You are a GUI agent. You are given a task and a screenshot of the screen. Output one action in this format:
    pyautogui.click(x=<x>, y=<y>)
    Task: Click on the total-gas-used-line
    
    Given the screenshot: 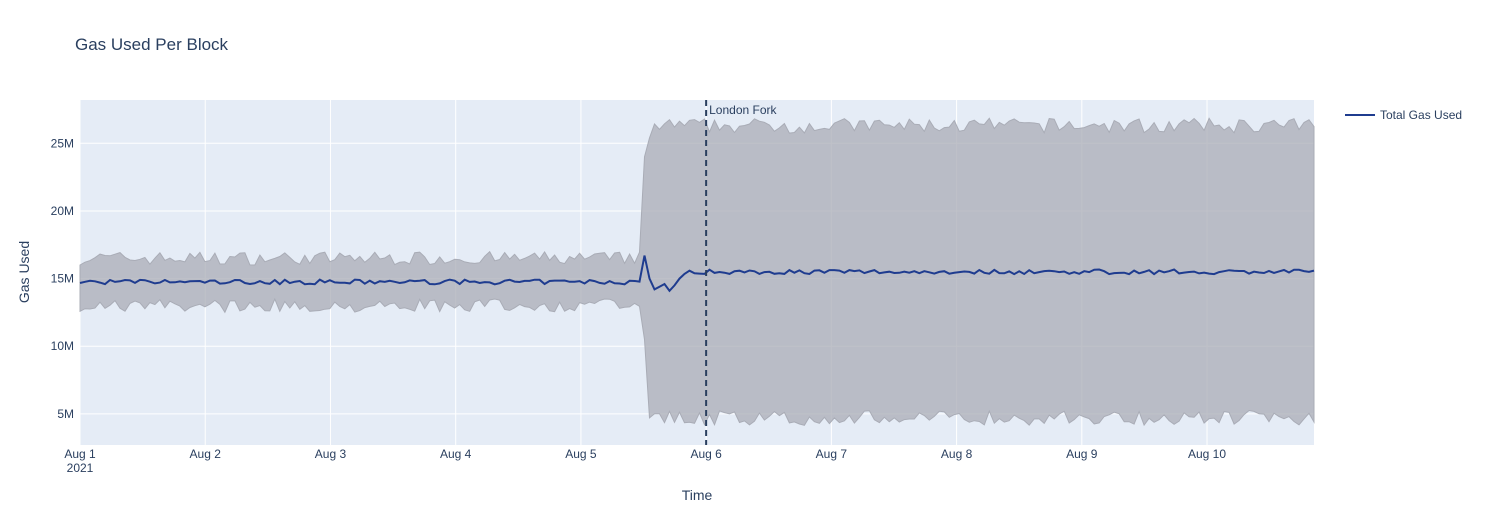 What is the action you would take?
    pyautogui.click(x=697, y=274)
    